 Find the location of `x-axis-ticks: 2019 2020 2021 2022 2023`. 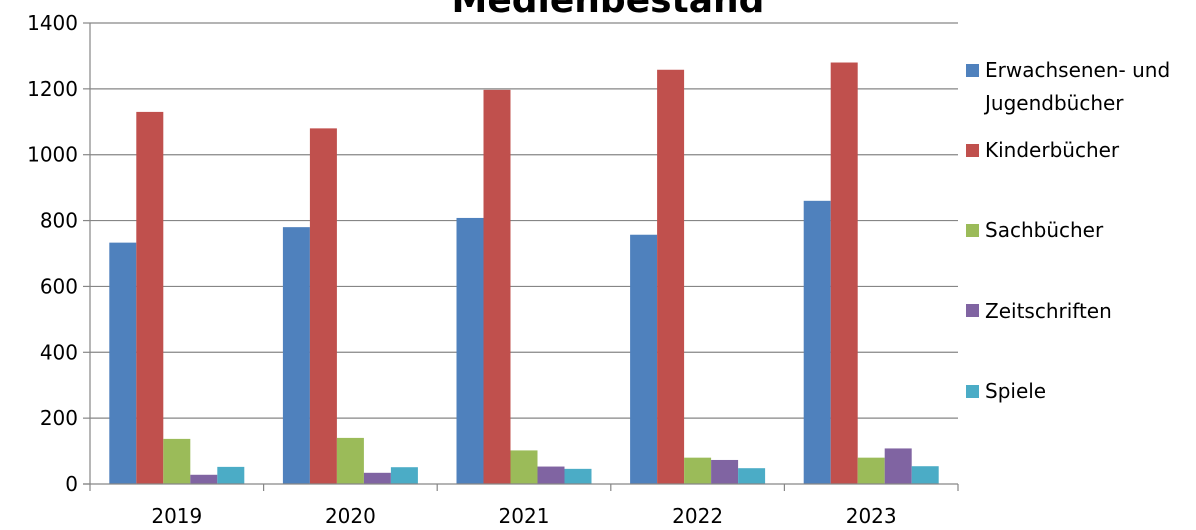

x-axis-ticks: 2019 2020 2021 2022 2023 is located at coordinates (524, 506).